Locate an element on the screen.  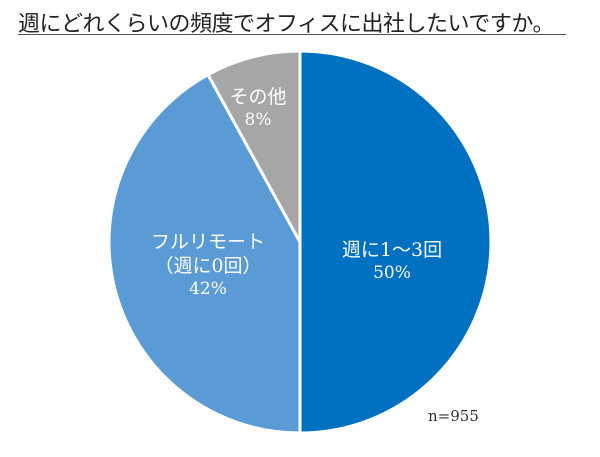
slice-label-full-remote: フルリモート （週に0回） 42% is located at coordinates (208, 265).